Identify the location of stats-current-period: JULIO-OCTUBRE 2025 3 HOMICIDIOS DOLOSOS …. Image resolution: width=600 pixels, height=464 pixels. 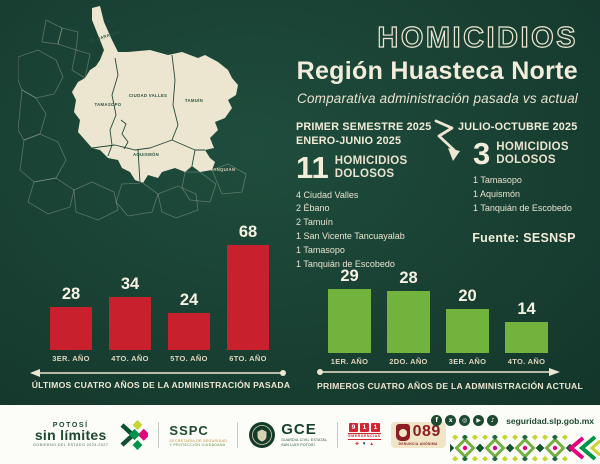
(524, 182).